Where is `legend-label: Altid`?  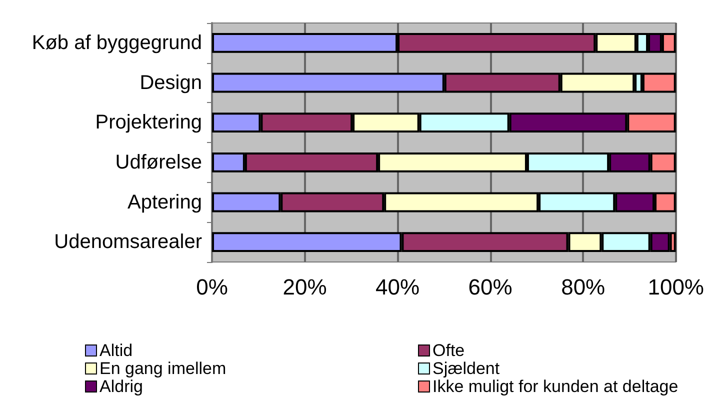 legend-label: Altid is located at coordinates (116, 350).